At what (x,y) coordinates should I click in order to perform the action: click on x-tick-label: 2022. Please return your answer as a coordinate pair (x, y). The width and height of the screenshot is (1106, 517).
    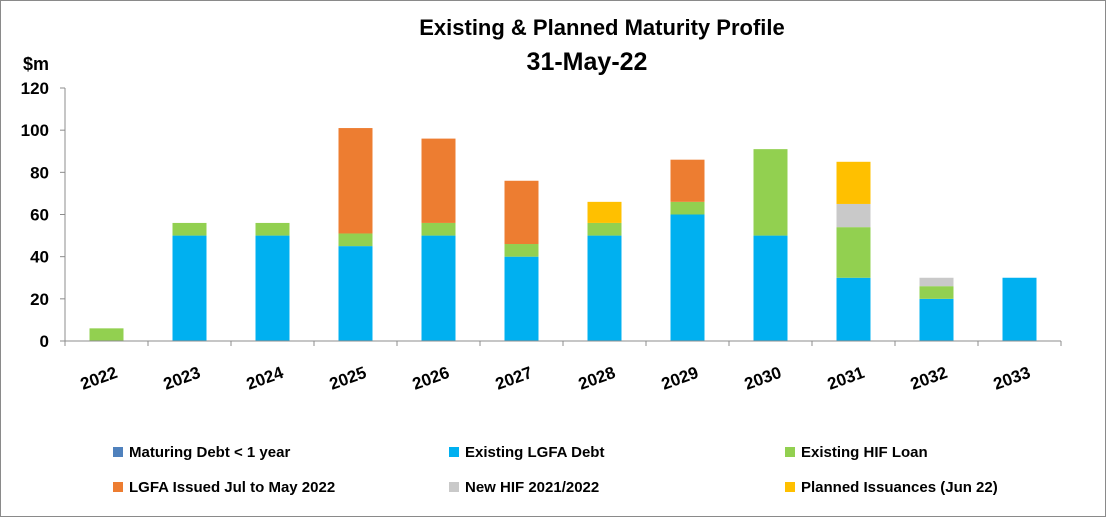
    Looking at the image, I should click on (99, 378).